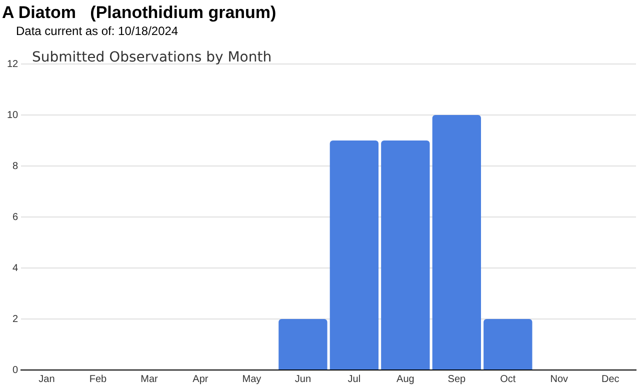  Describe the element at coordinates (97, 31) in the screenshot. I see `chart-subtitle: Data current as of: 10/18/2024` at that location.